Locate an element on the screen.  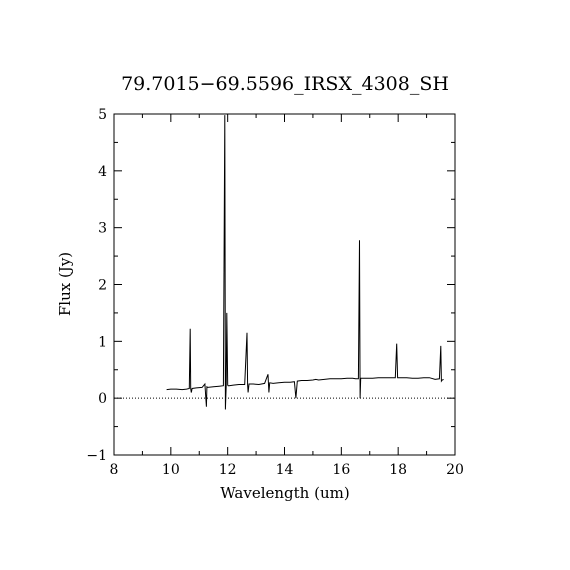
x-tick-label: 18 is located at coordinates (398, 470).